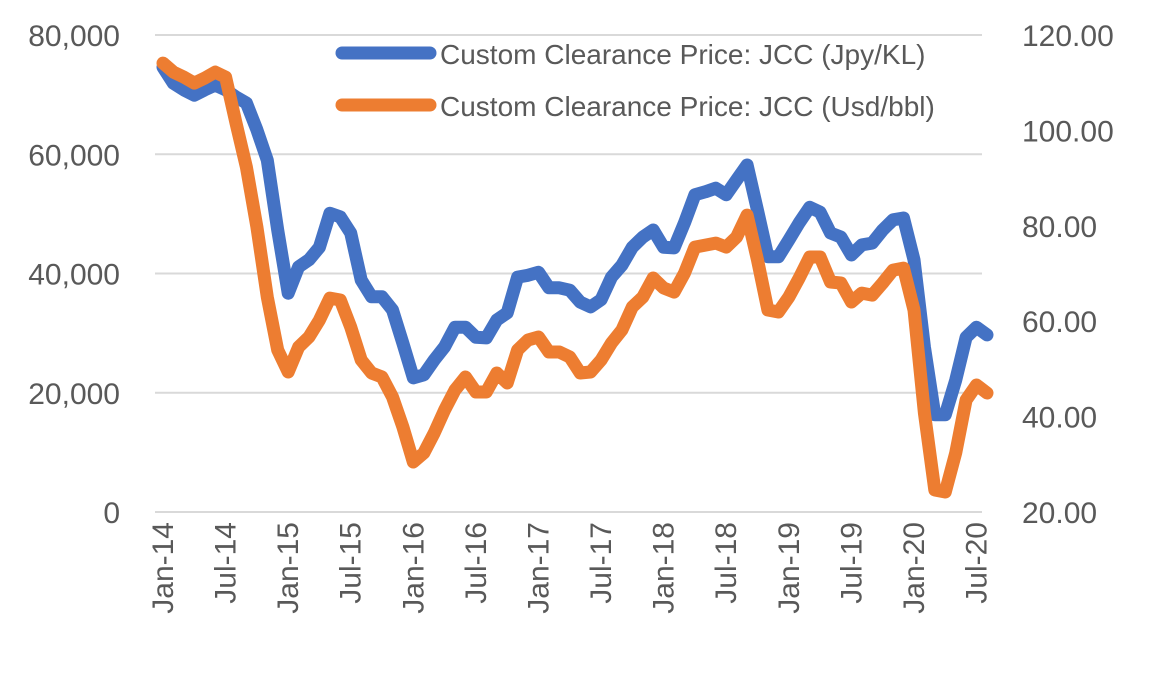  What do you see at coordinates (1059, 322) in the screenshot?
I see `right-tick-label: 60.00` at bounding box center [1059, 322].